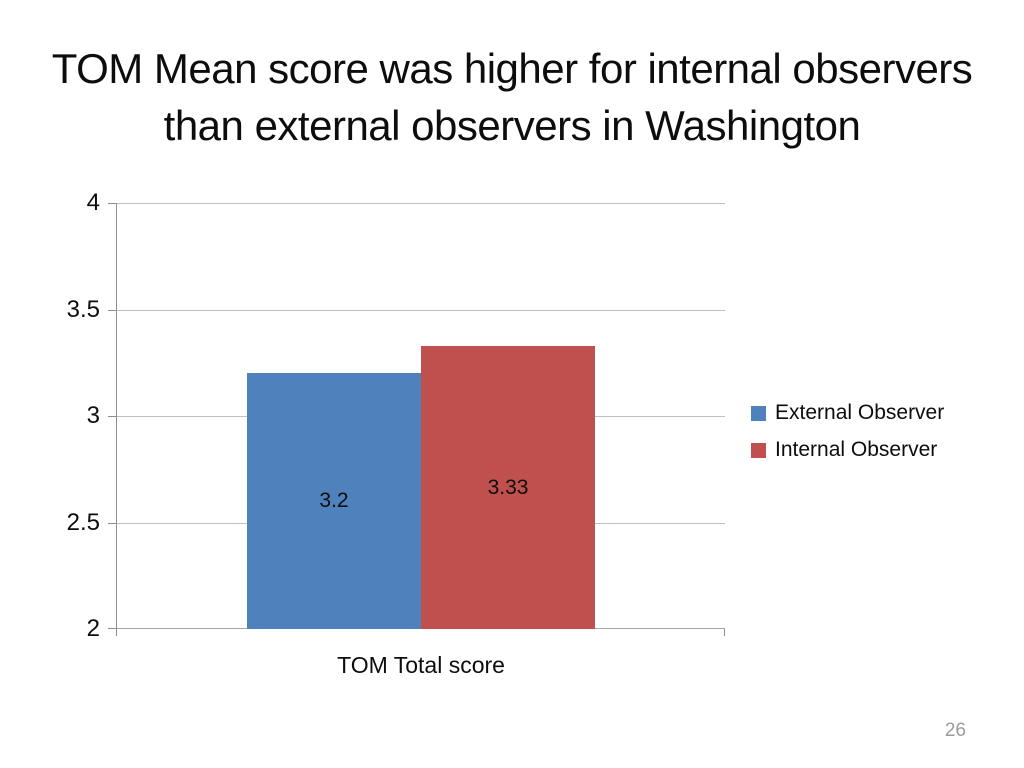 Image resolution: width=1024 pixels, height=768 pixels. I want to click on legend-item-external-observer: External Observer, so click(847, 413).